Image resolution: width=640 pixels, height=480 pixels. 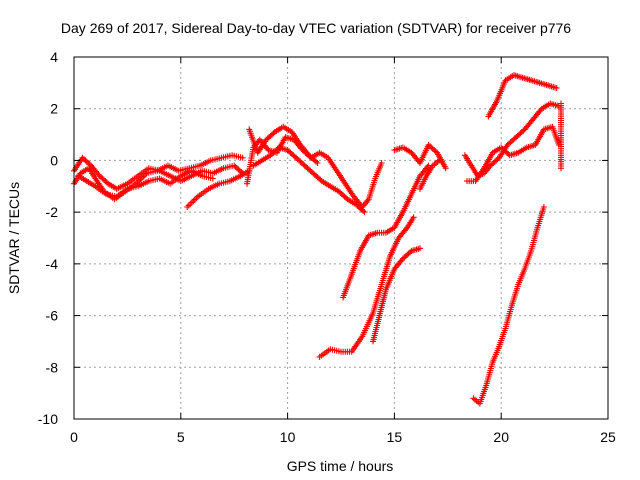 What do you see at coordinates (340, 466) in the screenshot?
I see `x-axis-label: GPS time / hours` at bounding box center [340, 466].